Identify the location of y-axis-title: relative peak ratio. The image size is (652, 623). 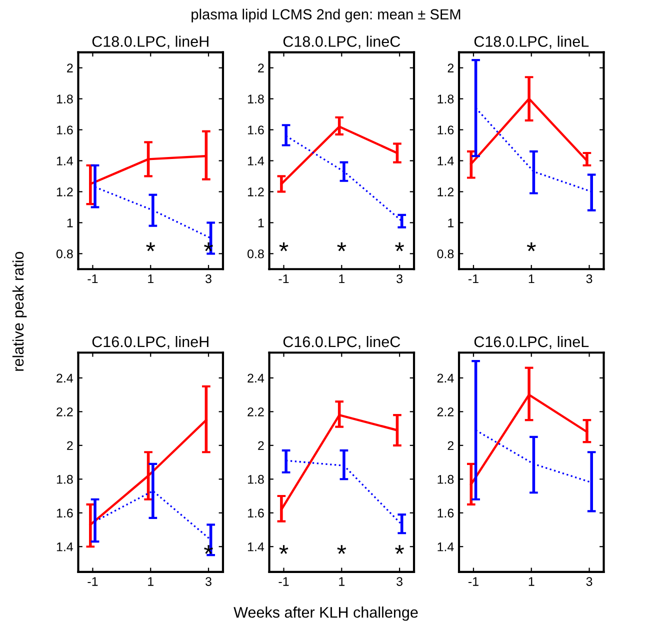
(19, 311).